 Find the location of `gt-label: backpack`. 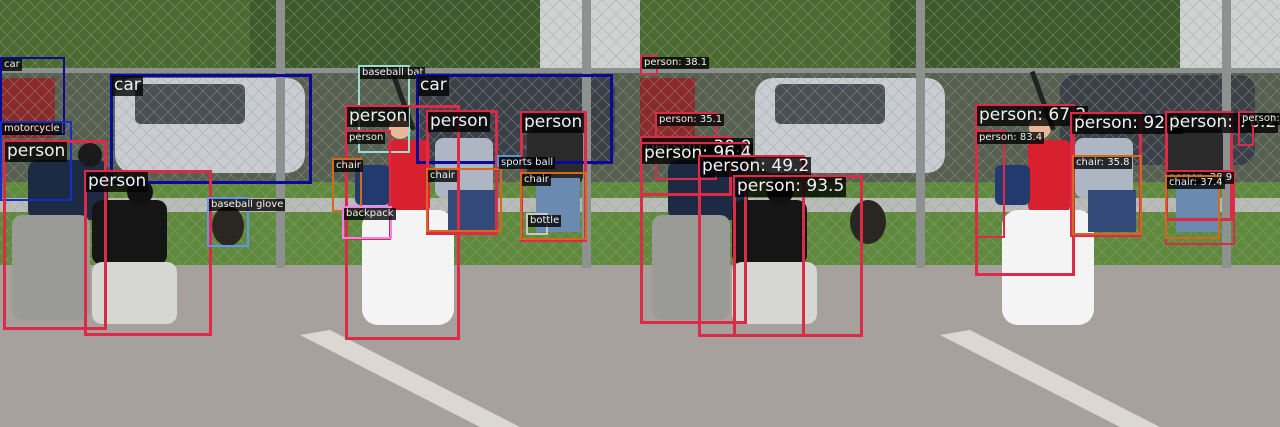

gt-label: backpack is located at coordinates (370, 214).